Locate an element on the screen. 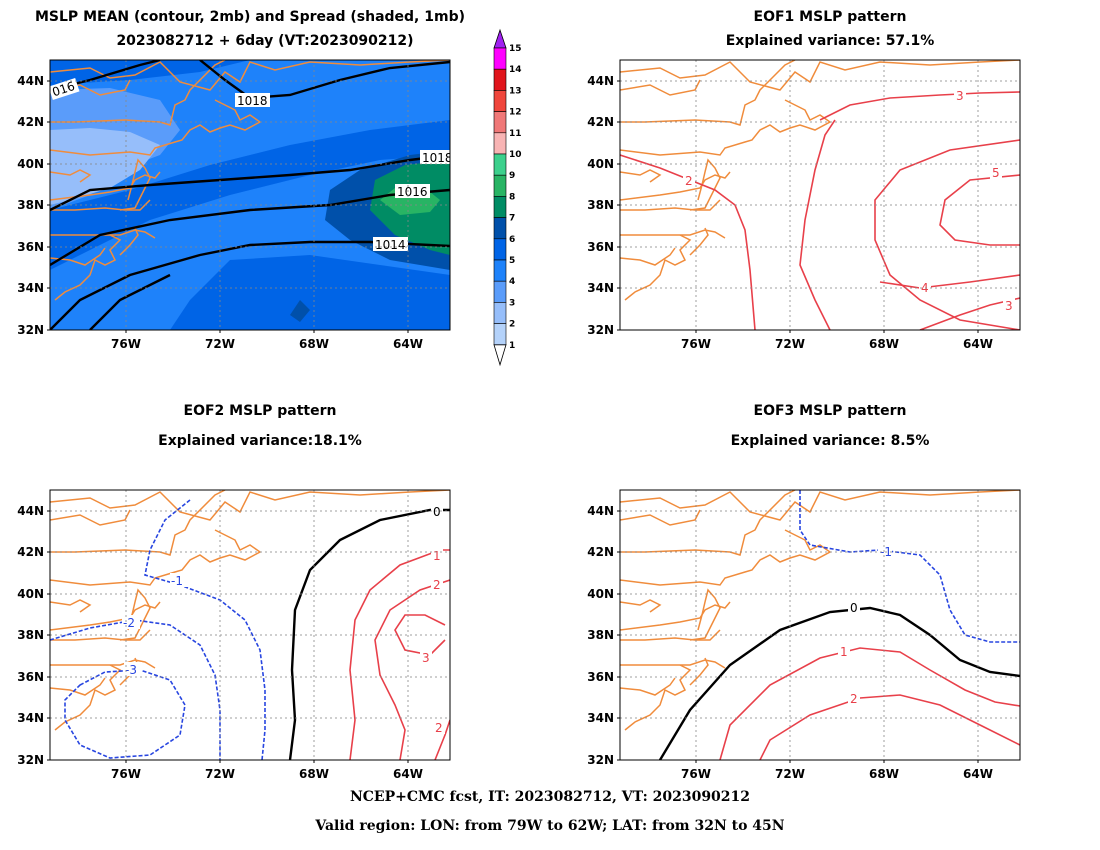 This screenshot has height=850, width=1100. colorbar-top-arrow is located at coordinates (500, 38).